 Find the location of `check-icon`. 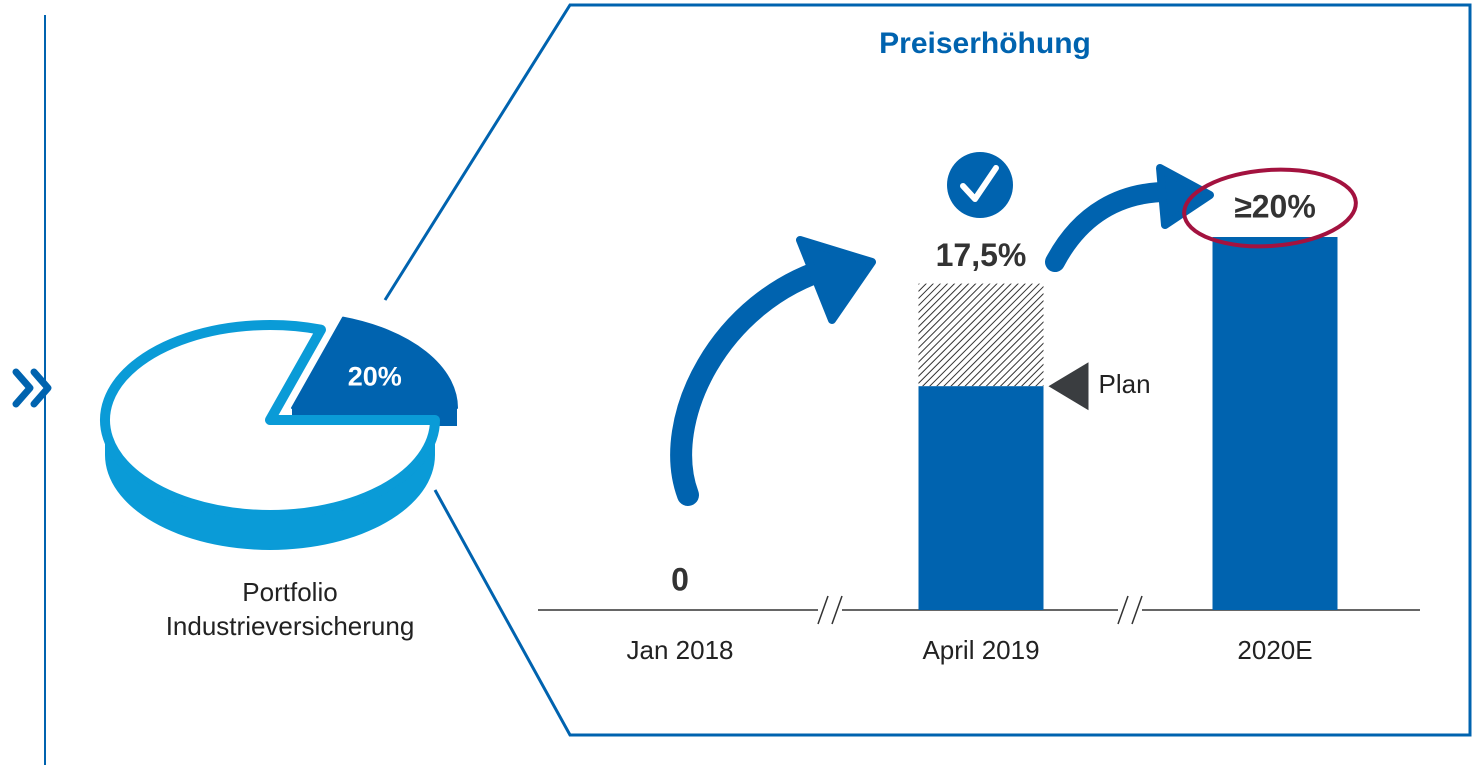

check-icon is located at coordinates (980, 185).